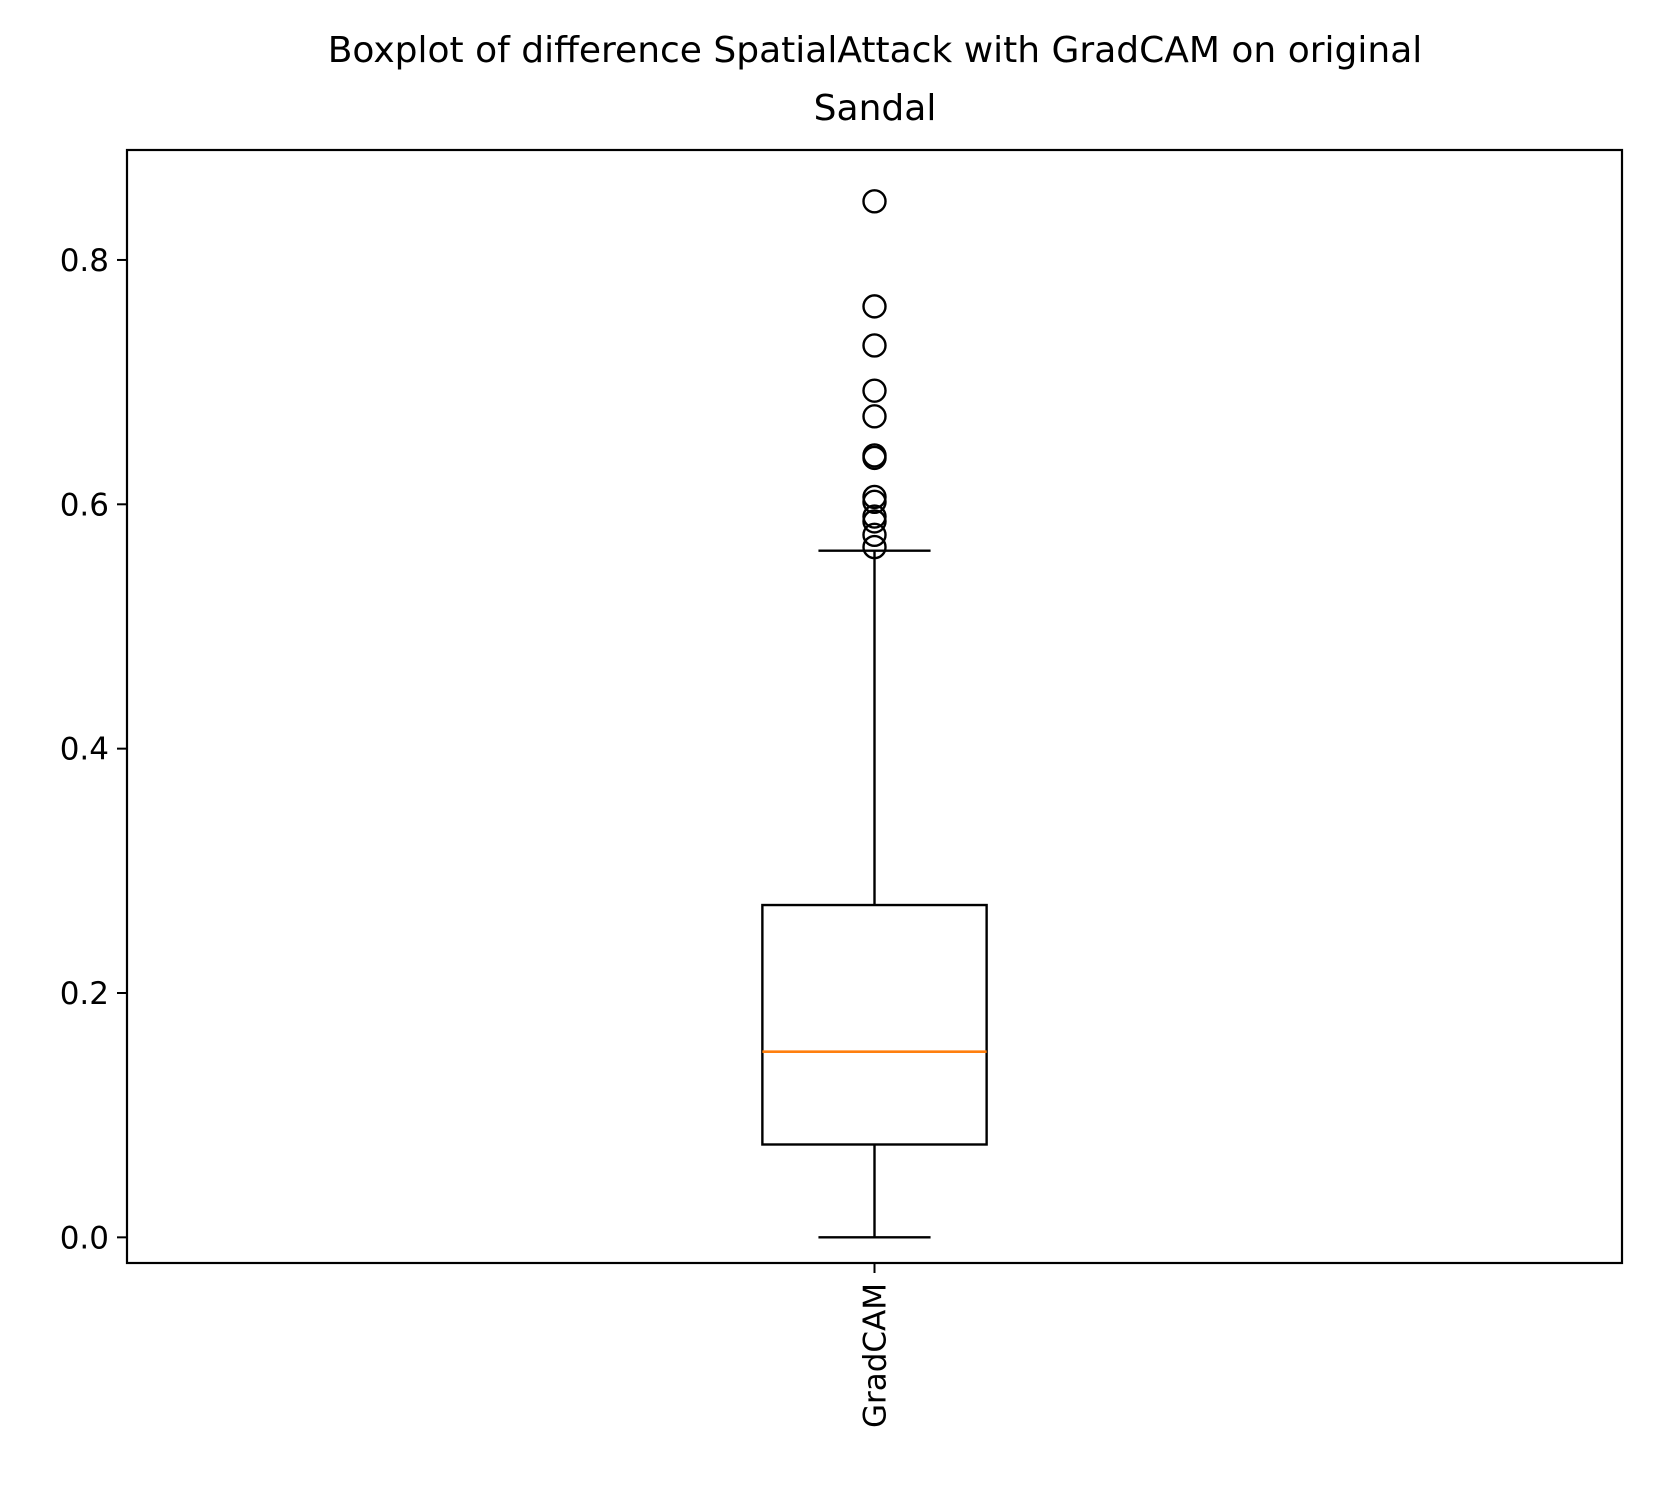 This screenshot has height=1511, width=1660. I want to click on x-axis: GradCAM, so click(876, 1345).